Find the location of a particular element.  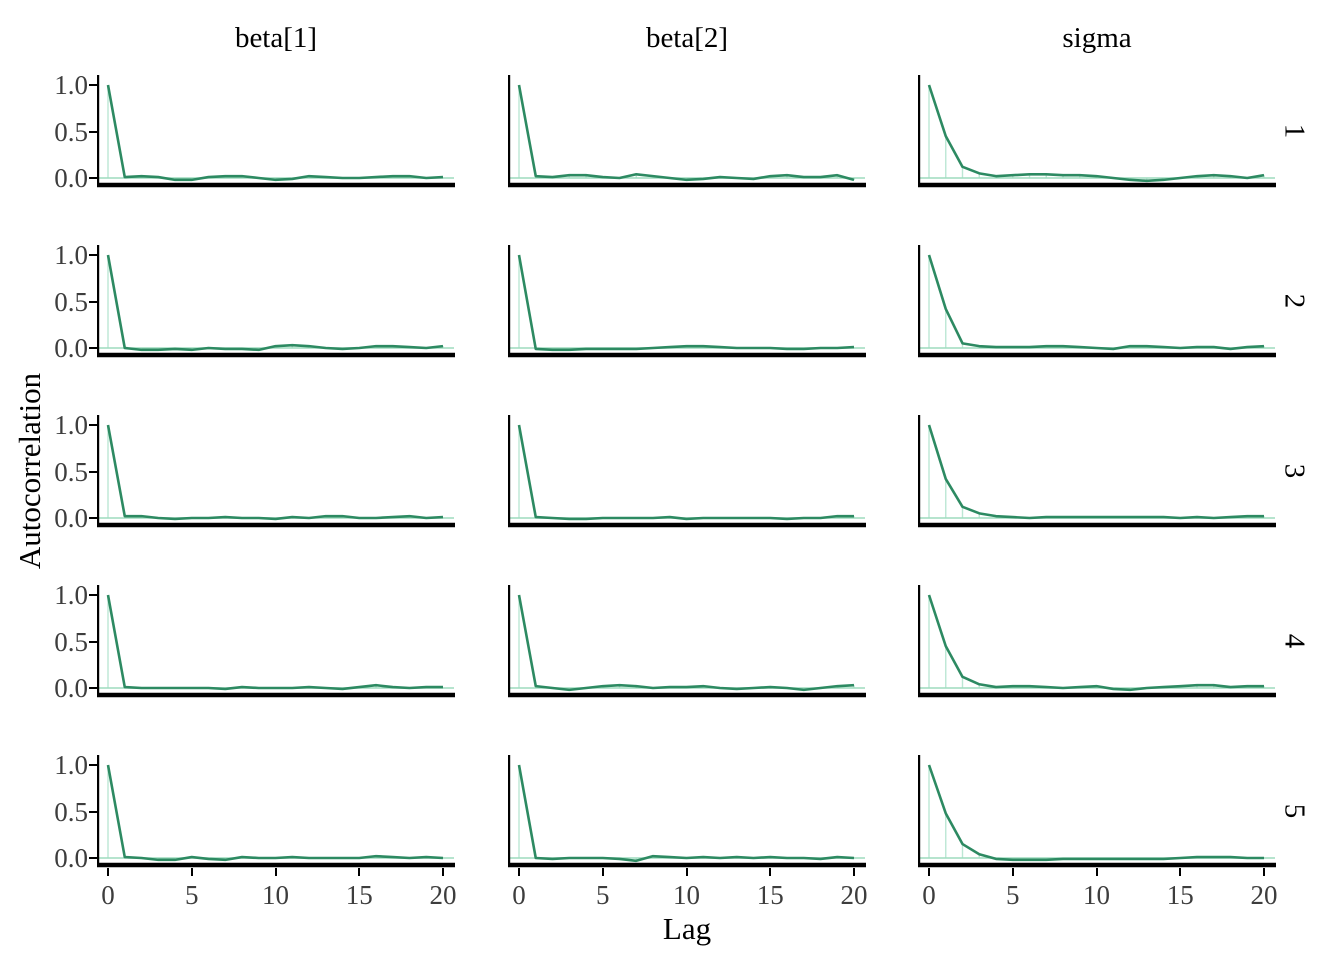

x-axis-title: Lag is located at coordinates (687, 928).